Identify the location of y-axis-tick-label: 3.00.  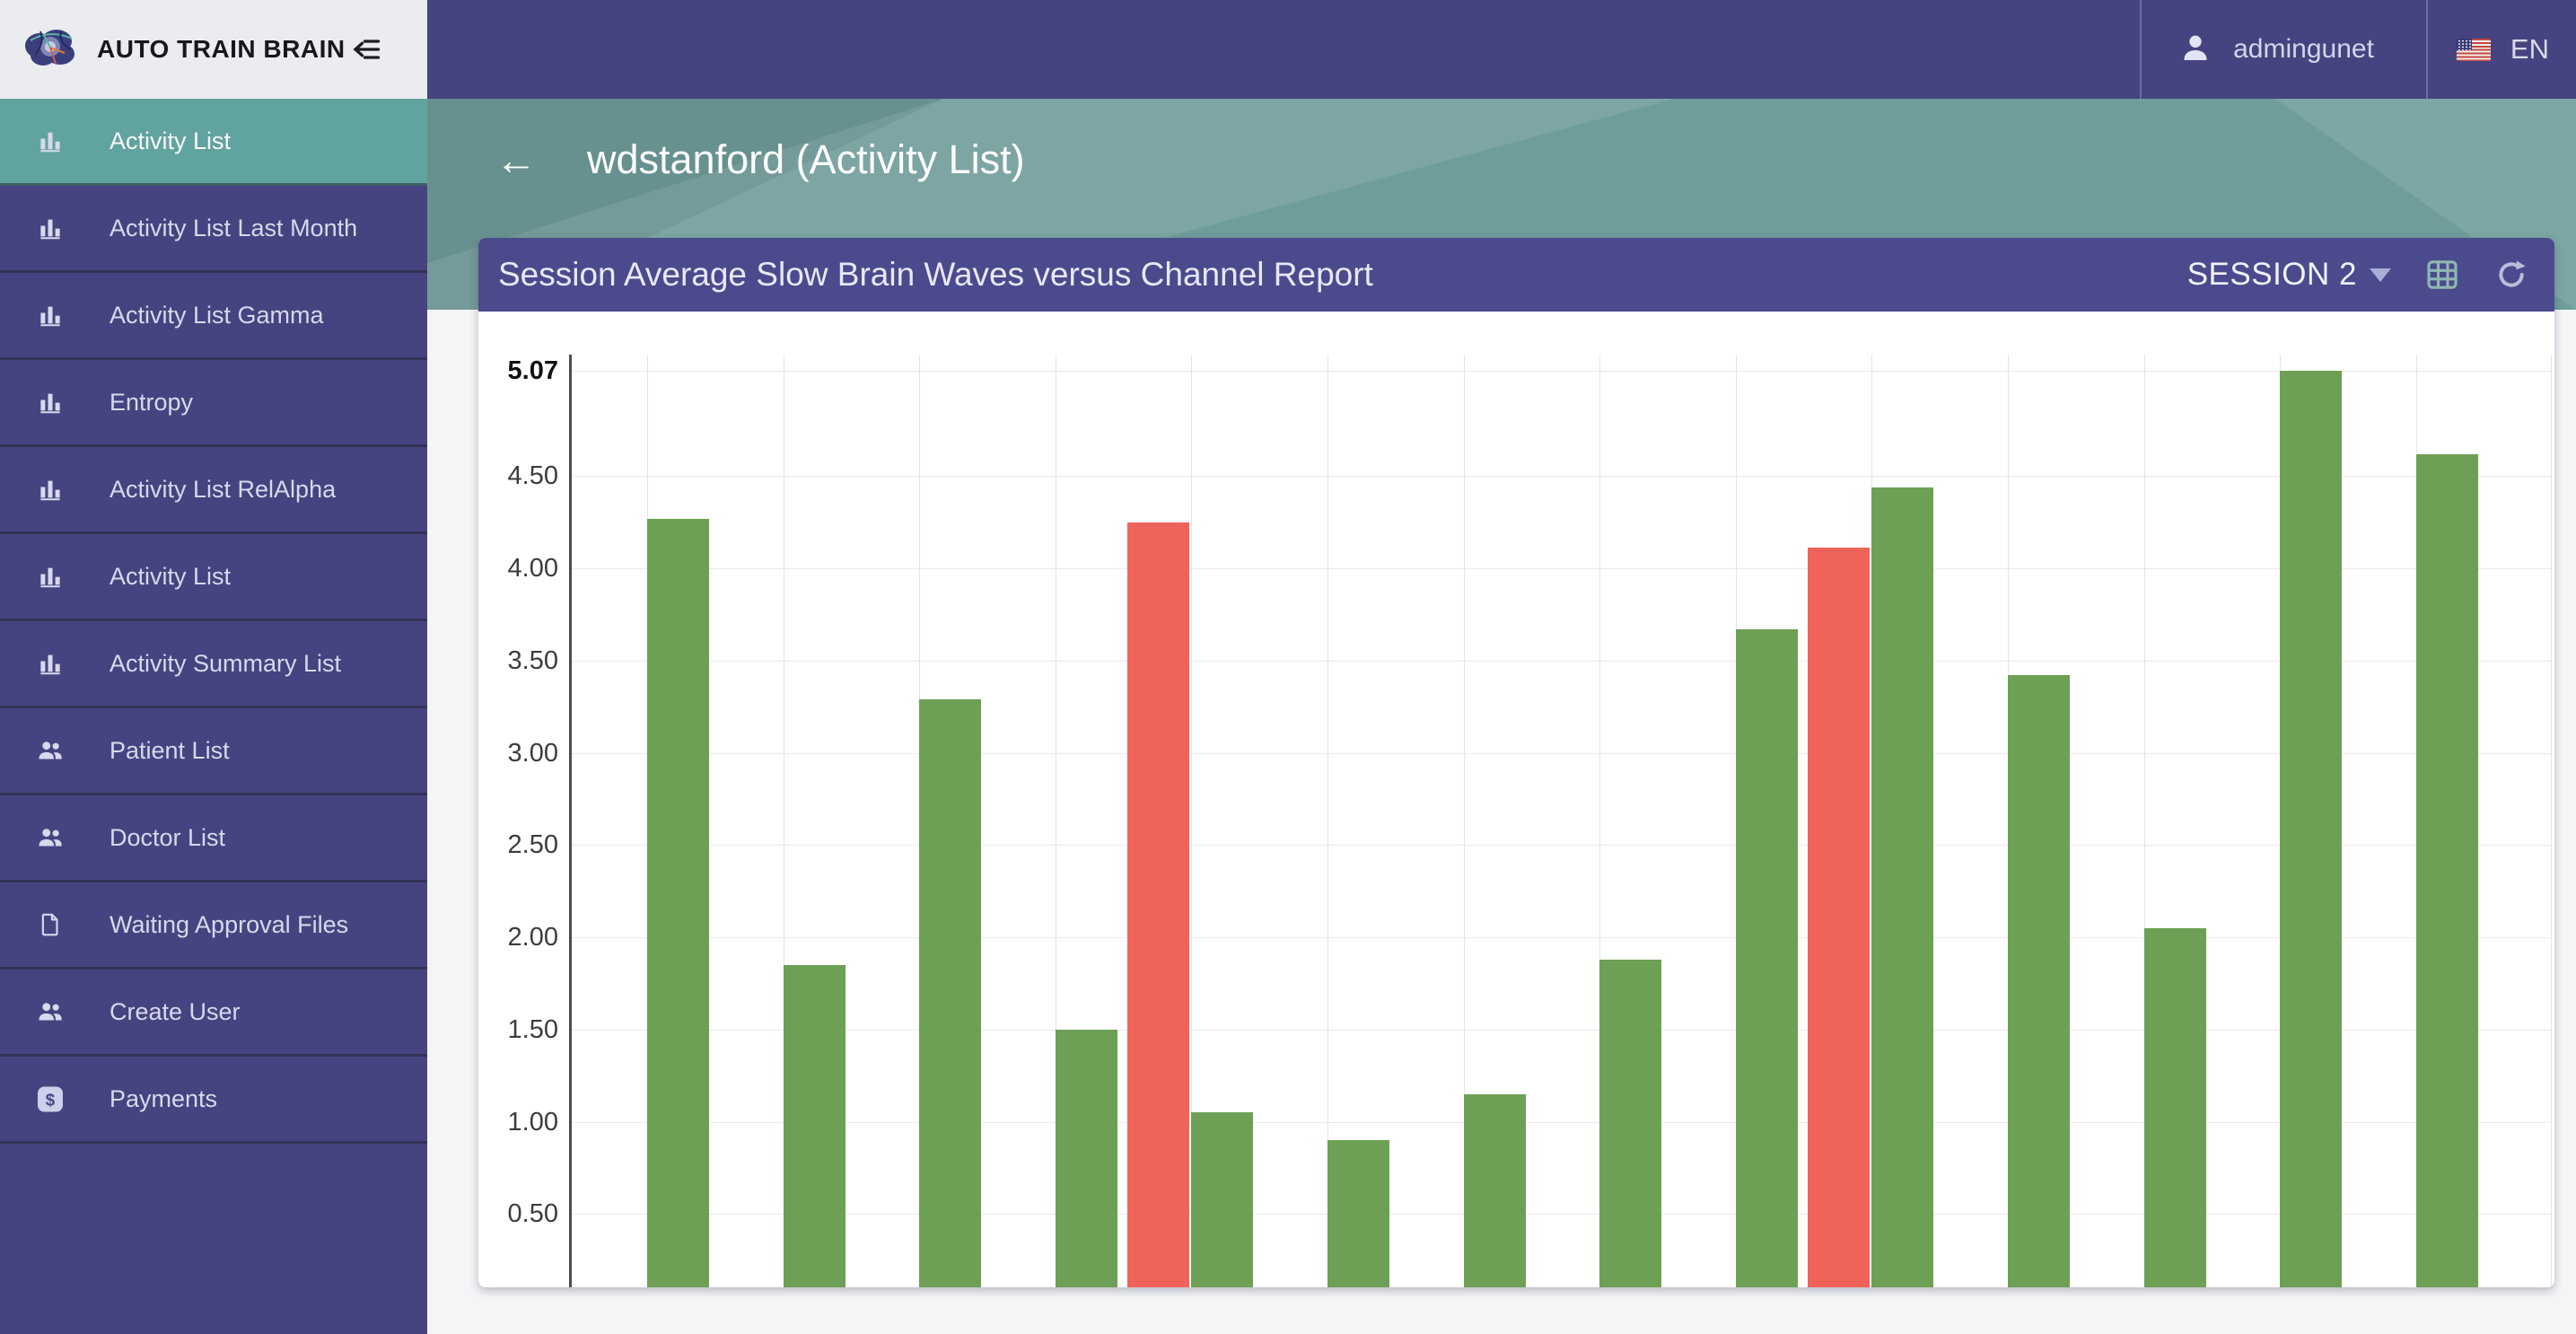
(532, 753).